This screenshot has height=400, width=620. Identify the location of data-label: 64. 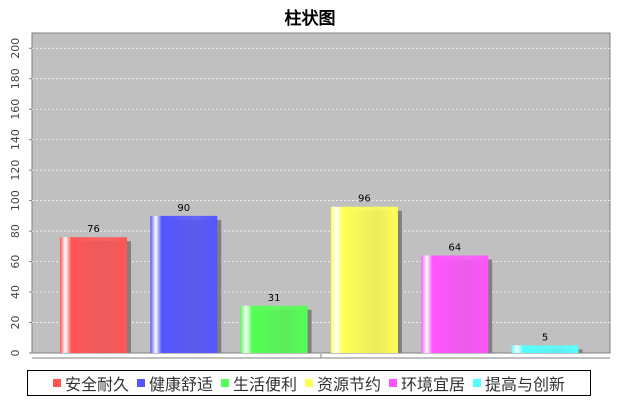
(454, 247).